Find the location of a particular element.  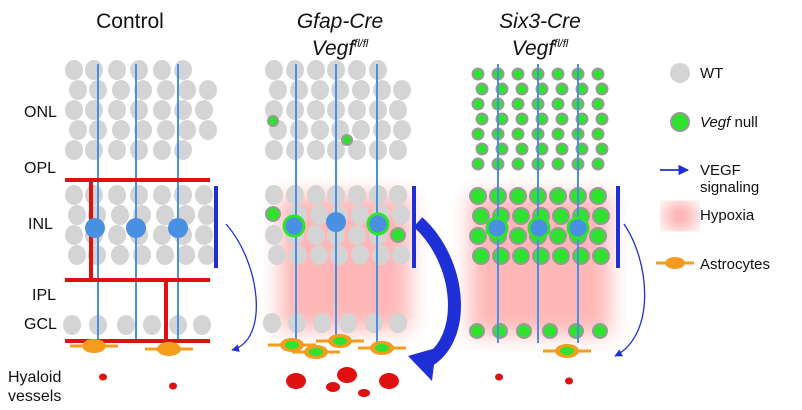

legend-wt-label: WT is located at coordinates (712, 73).